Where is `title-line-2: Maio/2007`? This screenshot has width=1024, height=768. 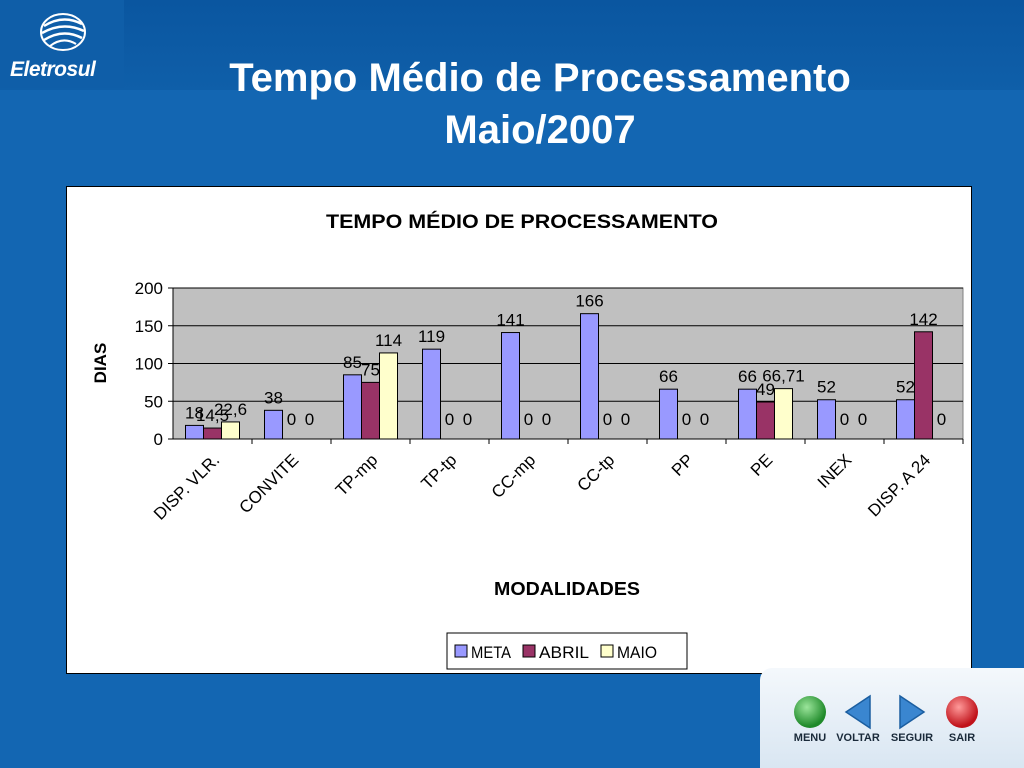
title-line-2: Maio/2007 is located at coordinates (540, 130).